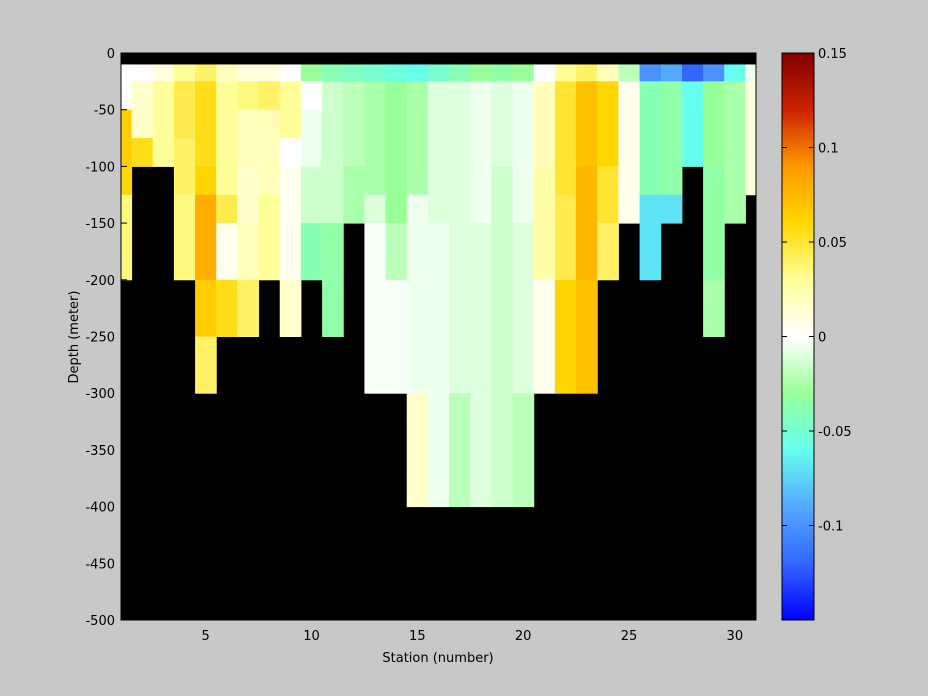 The width and height of the screenshot is (928, 696). I want to click on y-tick-label: -350, so click(100, 451).